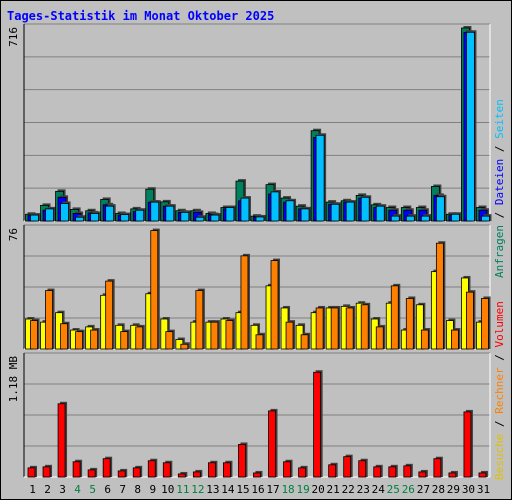 The height and width of the screenshot is (500, 512). What do you see at coordinates (137, 489) in the screenshot?
I see `day-label-8: 8` at bounding box center [137, 489].